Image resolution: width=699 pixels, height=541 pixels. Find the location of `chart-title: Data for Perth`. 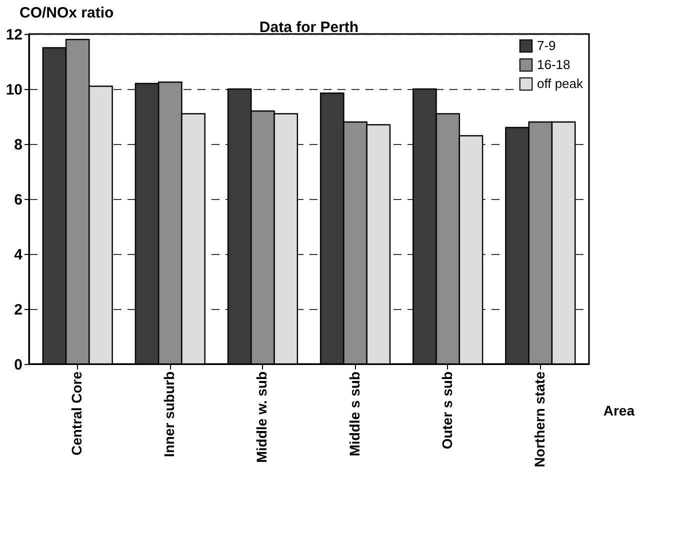

chart-title: Data for Perth is located at coordinates (309, 27).